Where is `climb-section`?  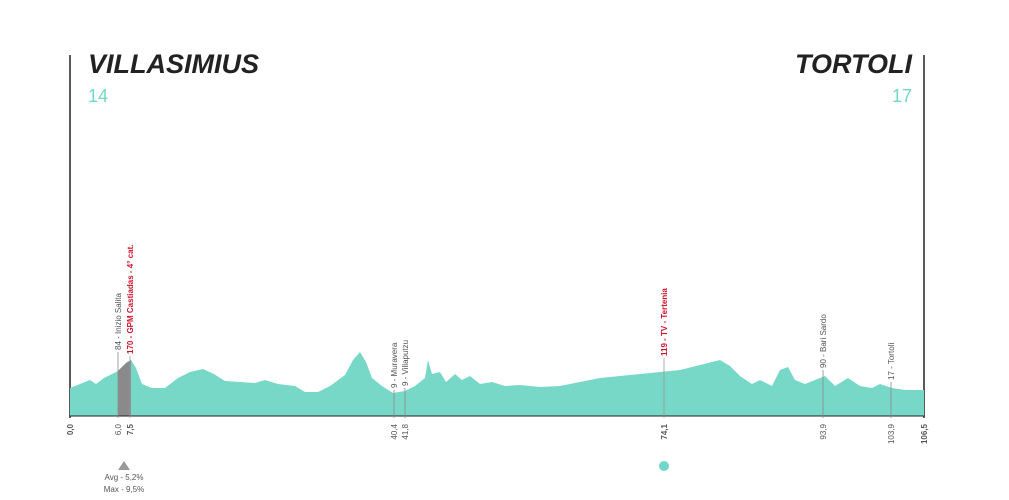
climb-section is located at coordinates (124, 388).